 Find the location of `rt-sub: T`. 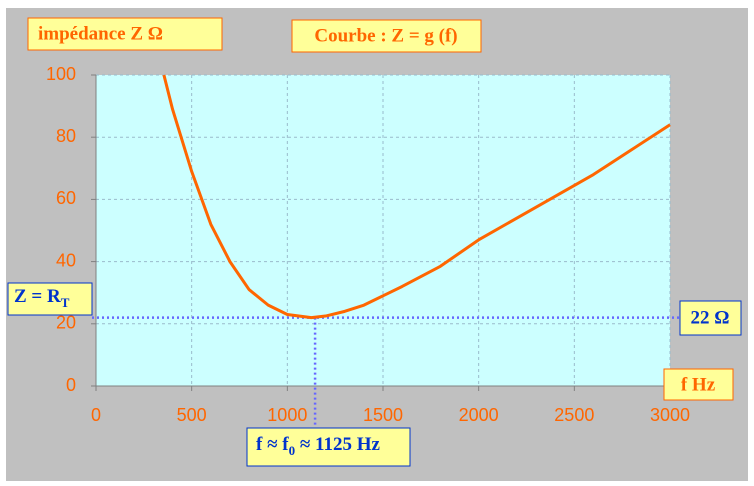

rt-sub: T is located at coordinates (65, 302).